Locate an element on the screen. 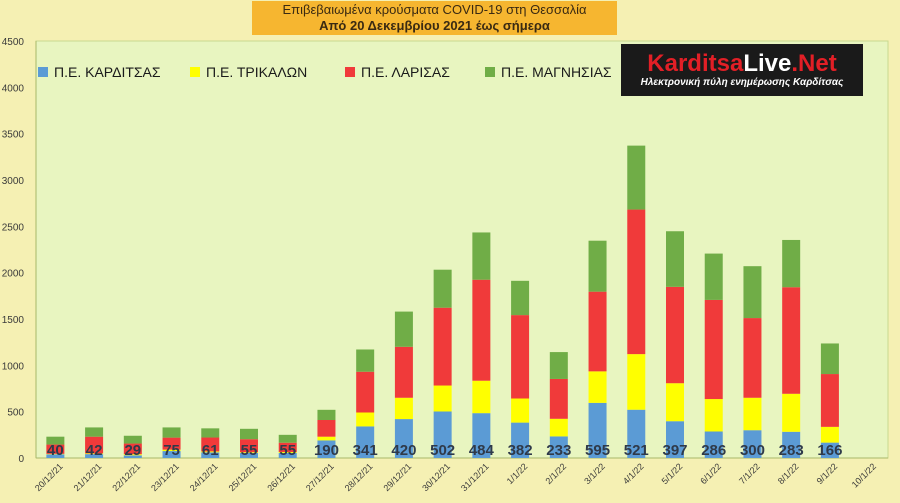 This screenshot has width=900, height=503. legend-label-1: Π.Ε. ΚΑΡΔΙΤΣΑΣ is located at coordinates (107, 72).